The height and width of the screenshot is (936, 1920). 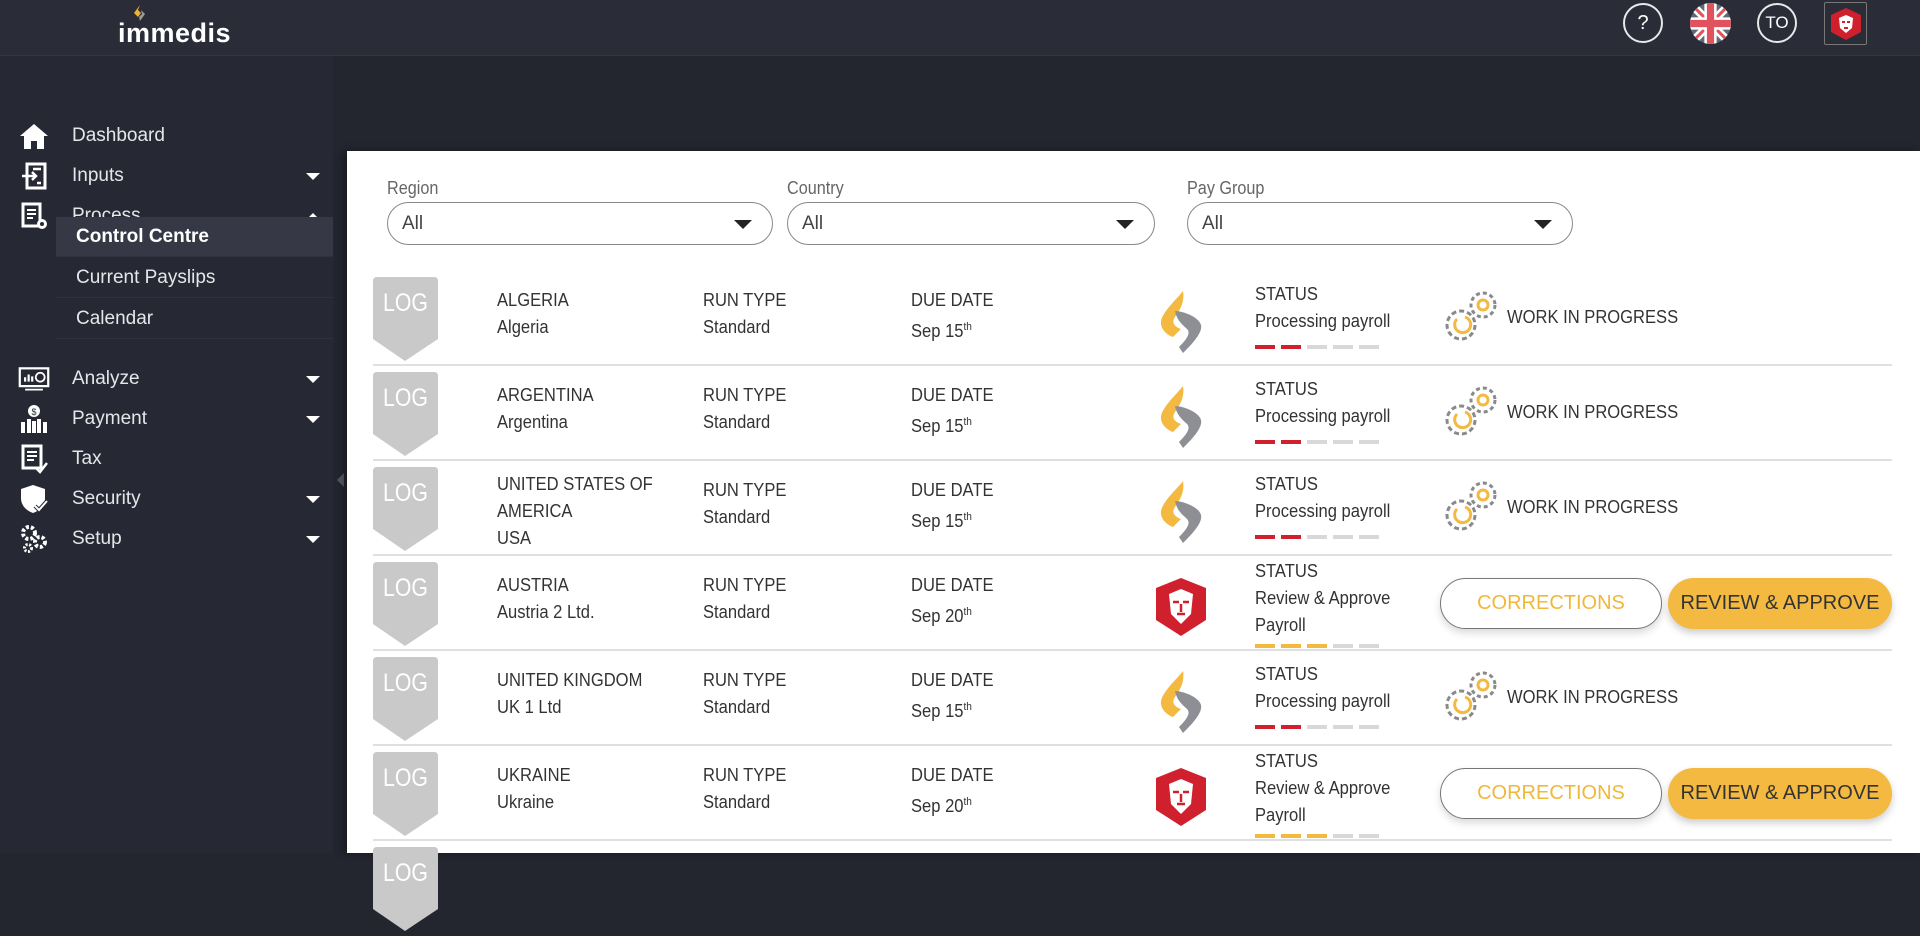 I want to click on status-progress, so click(x=1317, y=646).